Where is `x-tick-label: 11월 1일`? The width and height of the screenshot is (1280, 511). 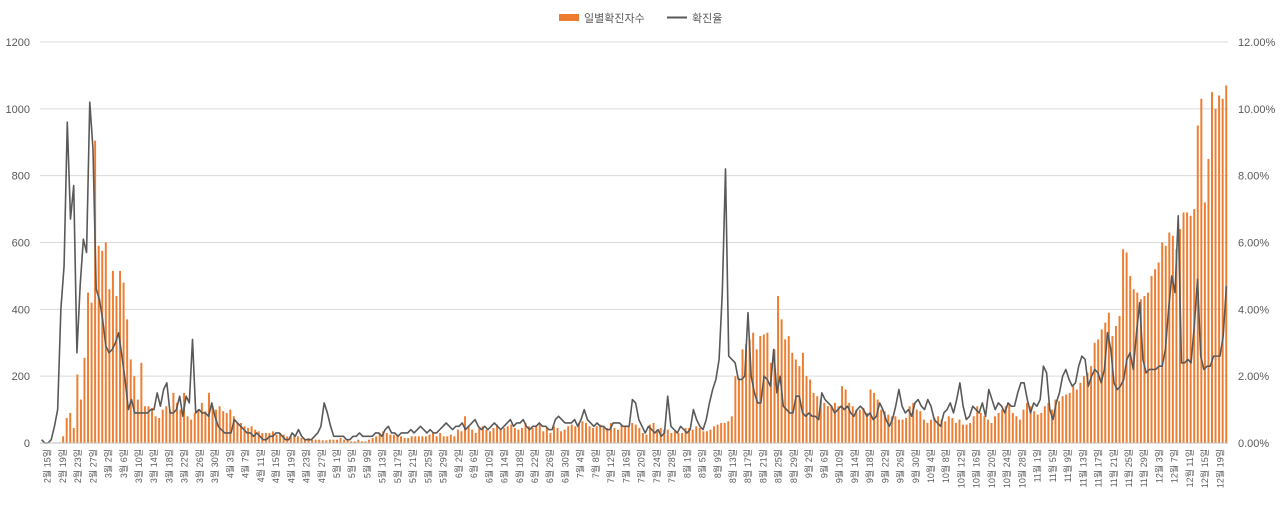 x-tick-label: 11월 1일 is located at coordinates (1037, 465).